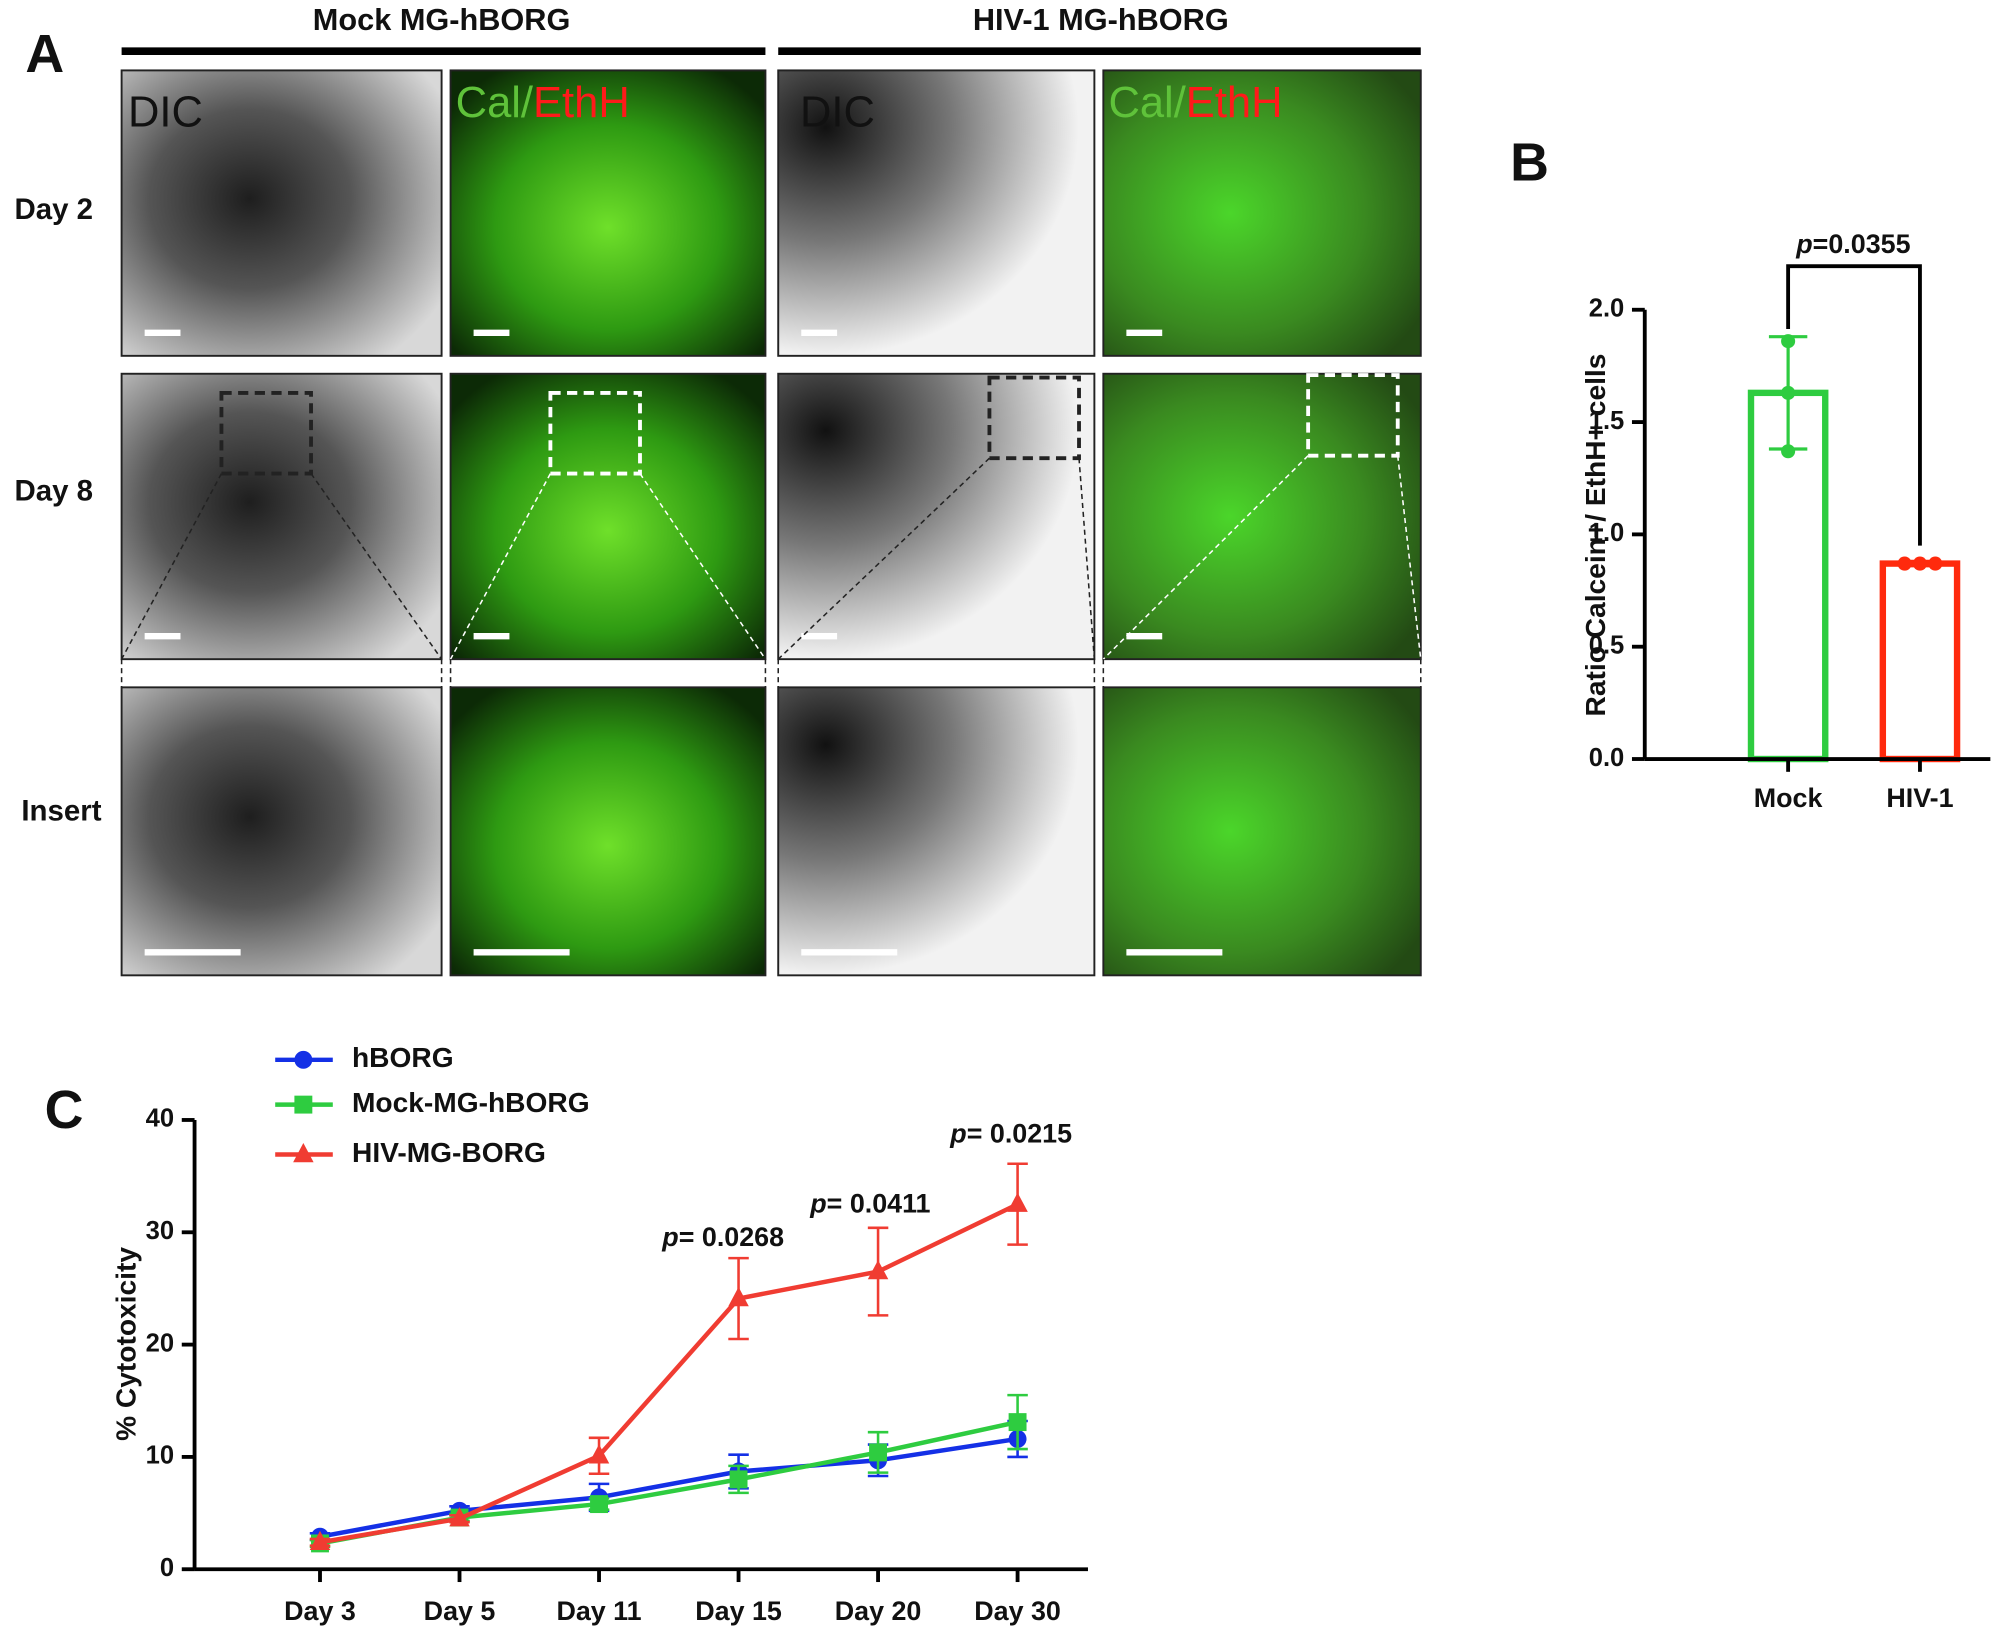 The height and width of the screenshot is (1634, 2007). What do you see at coordinates (442, 19) in the screenshot?
I see `group-header: Mock MG-hBORG` at bounding box center [442, 19].